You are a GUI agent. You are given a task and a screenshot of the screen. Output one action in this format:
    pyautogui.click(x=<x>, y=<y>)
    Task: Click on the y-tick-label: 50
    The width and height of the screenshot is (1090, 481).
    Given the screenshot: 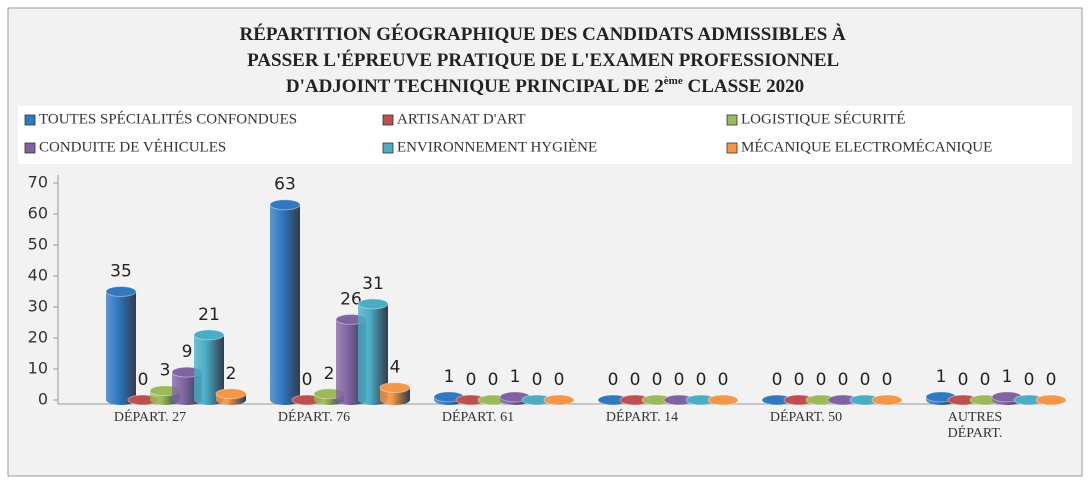 What is the action you would take?
    pyautogui.click(x=38, y=244)
    